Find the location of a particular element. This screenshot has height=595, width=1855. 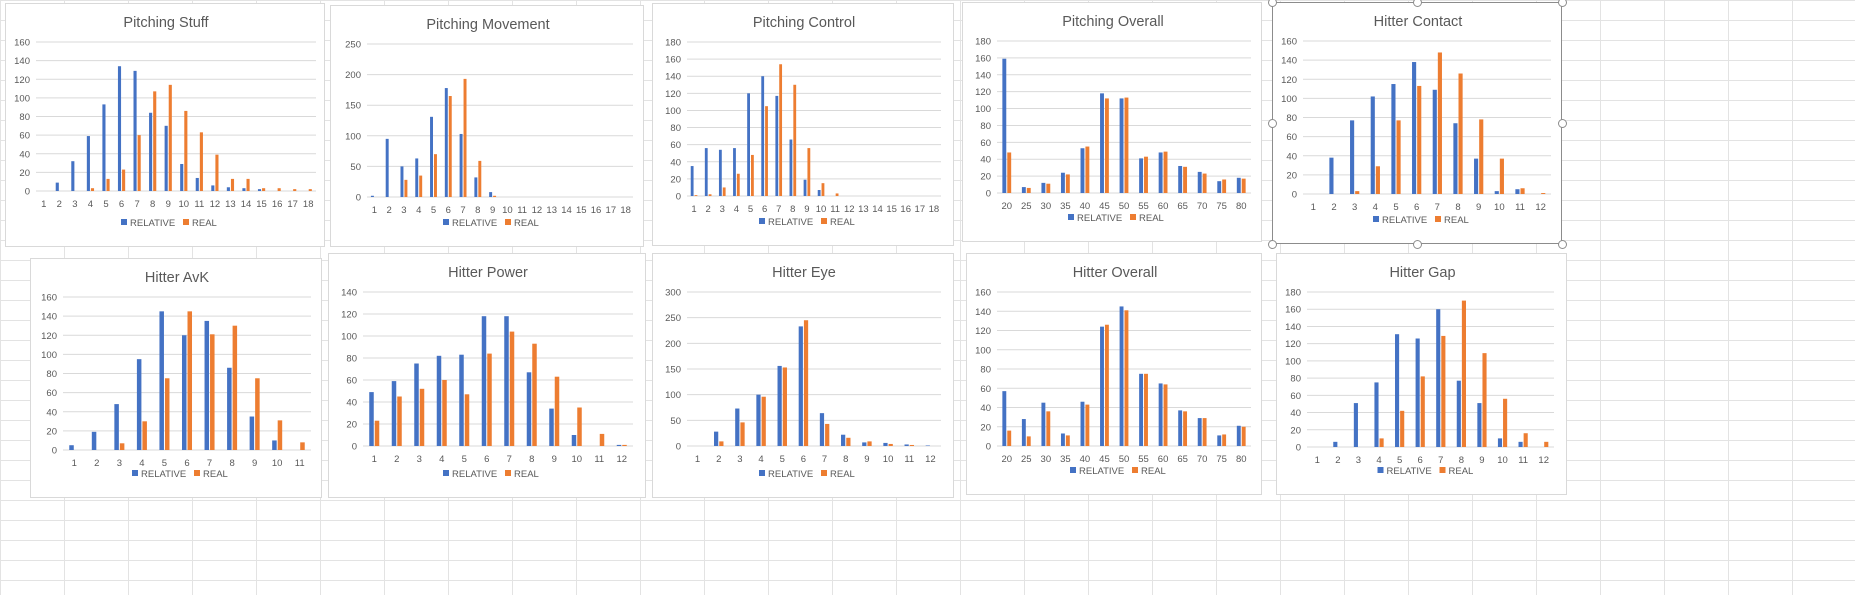

x-tick-label: 8 is located at coordinates (231, 463).